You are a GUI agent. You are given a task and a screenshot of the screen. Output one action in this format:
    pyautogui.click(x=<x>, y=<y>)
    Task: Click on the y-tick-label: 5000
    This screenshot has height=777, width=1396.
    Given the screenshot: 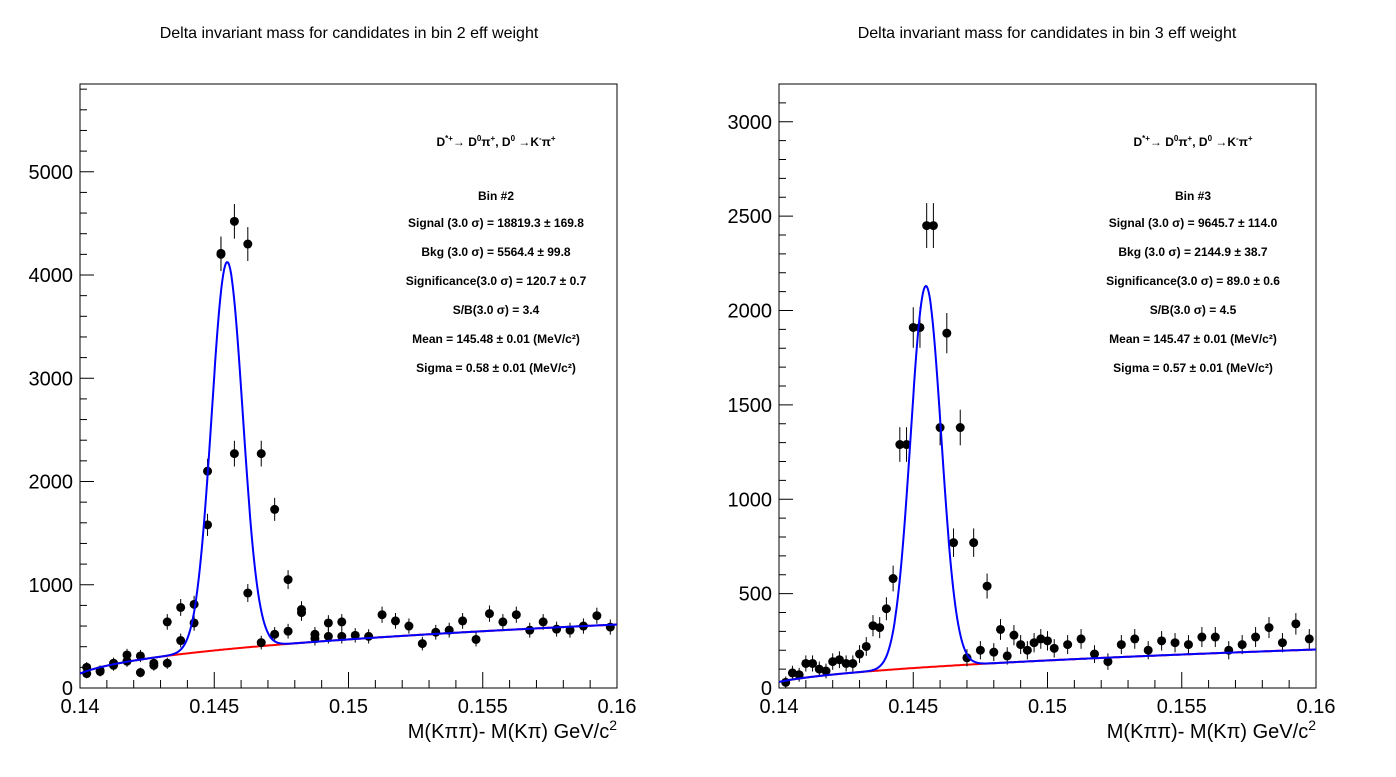 What is the action you would take?
    pyautogui.click(x=51, y=173)
    